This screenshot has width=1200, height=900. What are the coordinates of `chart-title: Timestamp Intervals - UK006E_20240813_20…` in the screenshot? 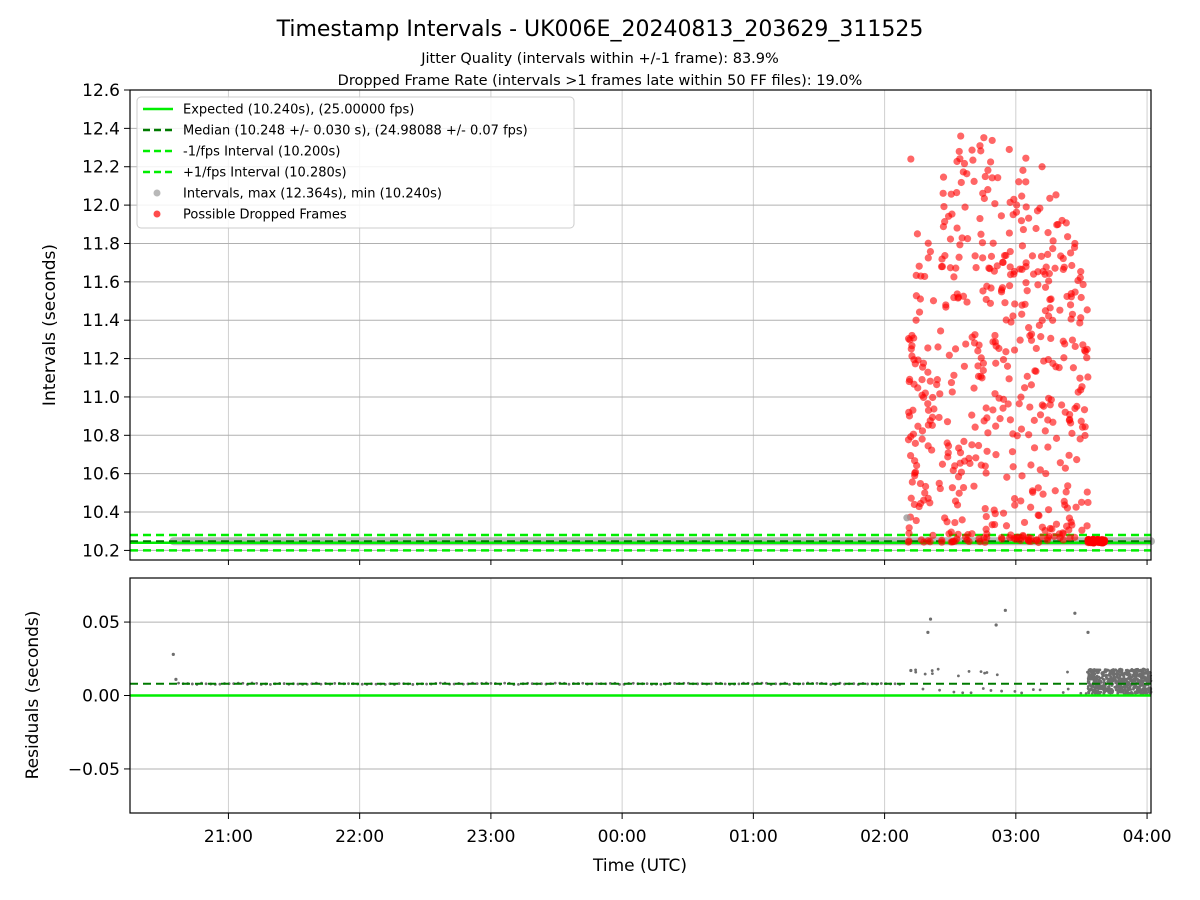 It's located at (600, 29).